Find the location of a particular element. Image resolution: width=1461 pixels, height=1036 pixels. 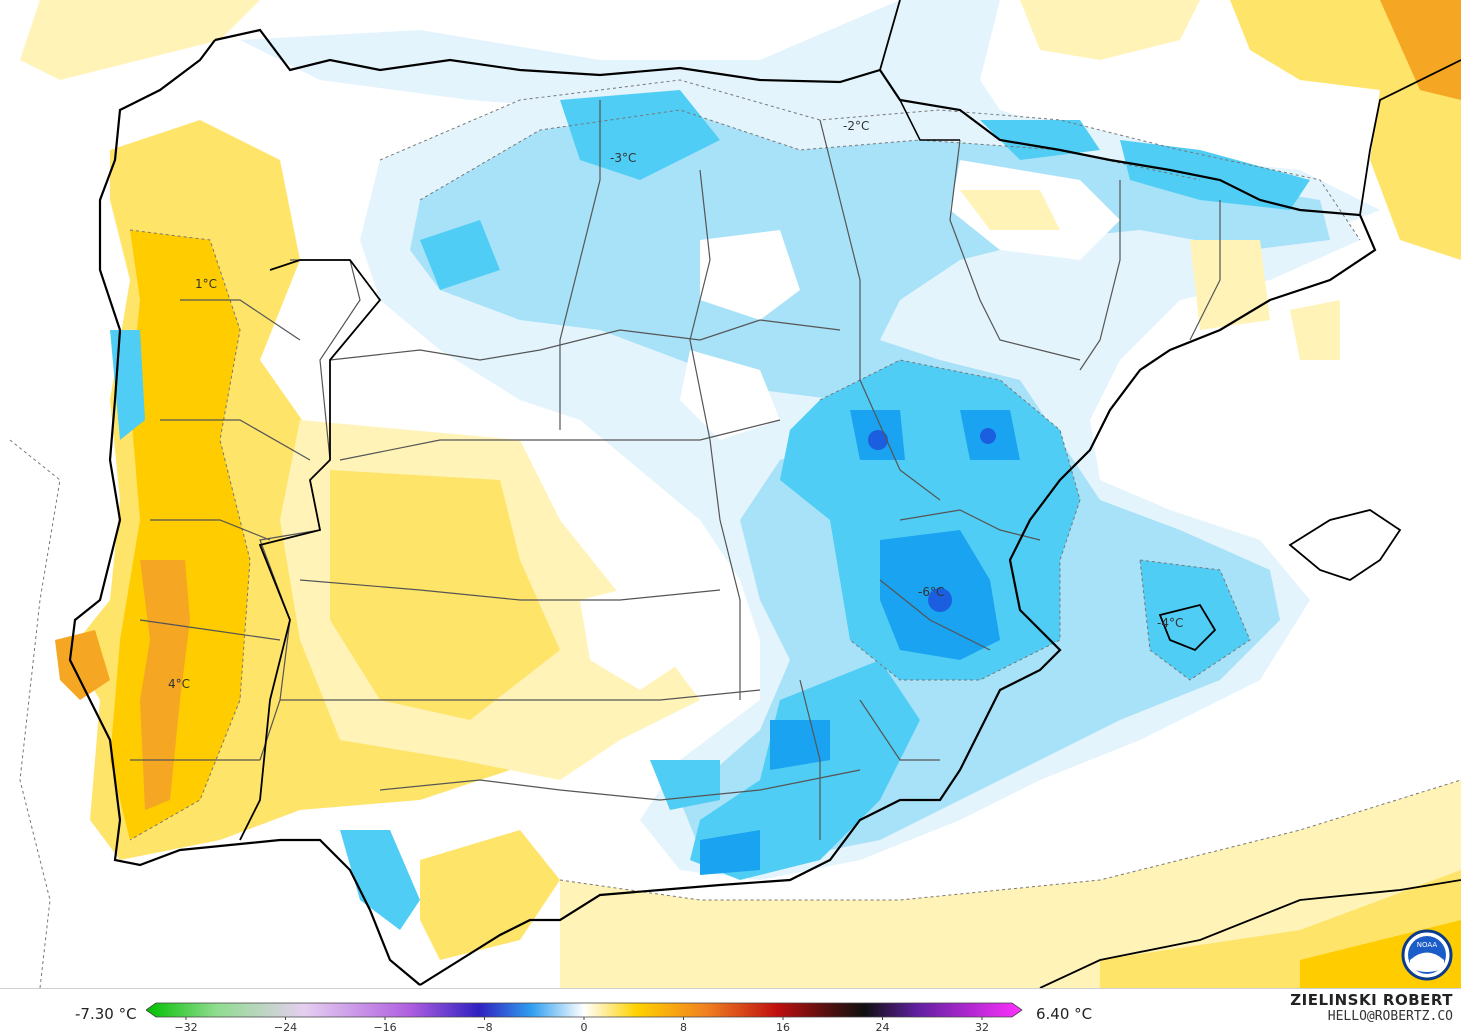

colorbar-tick-label: 24 is located at coordinates (883, 1027).